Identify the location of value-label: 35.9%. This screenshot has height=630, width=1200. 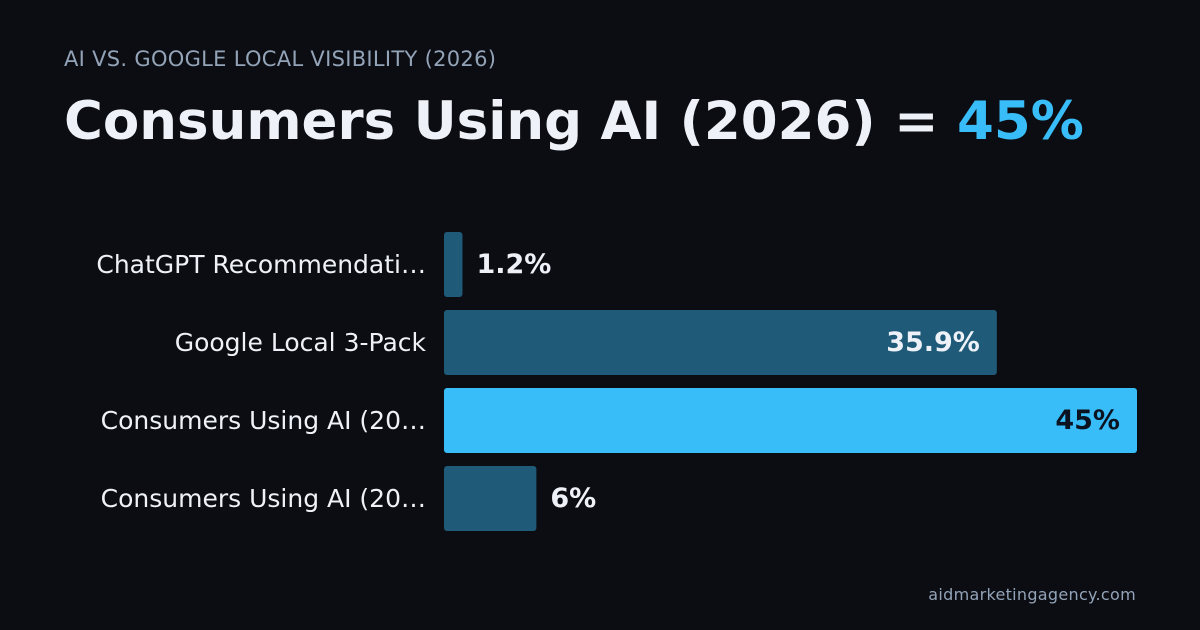
(933, 342).